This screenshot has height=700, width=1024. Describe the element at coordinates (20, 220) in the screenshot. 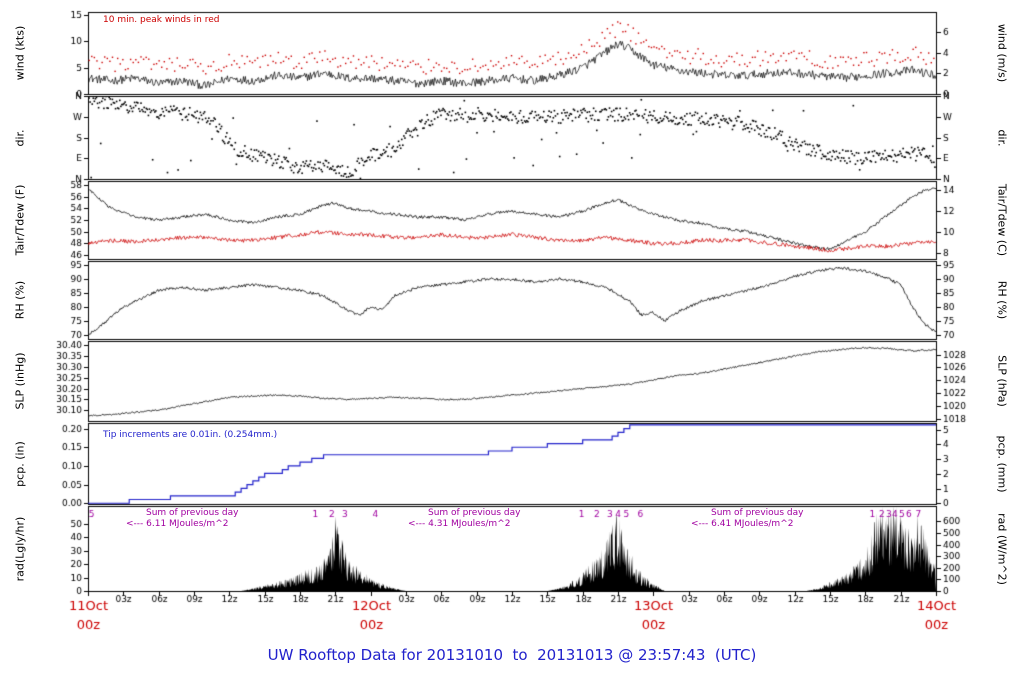

I see `y-axis-label-temp-left: Tair/Tdew (F)` at that location.